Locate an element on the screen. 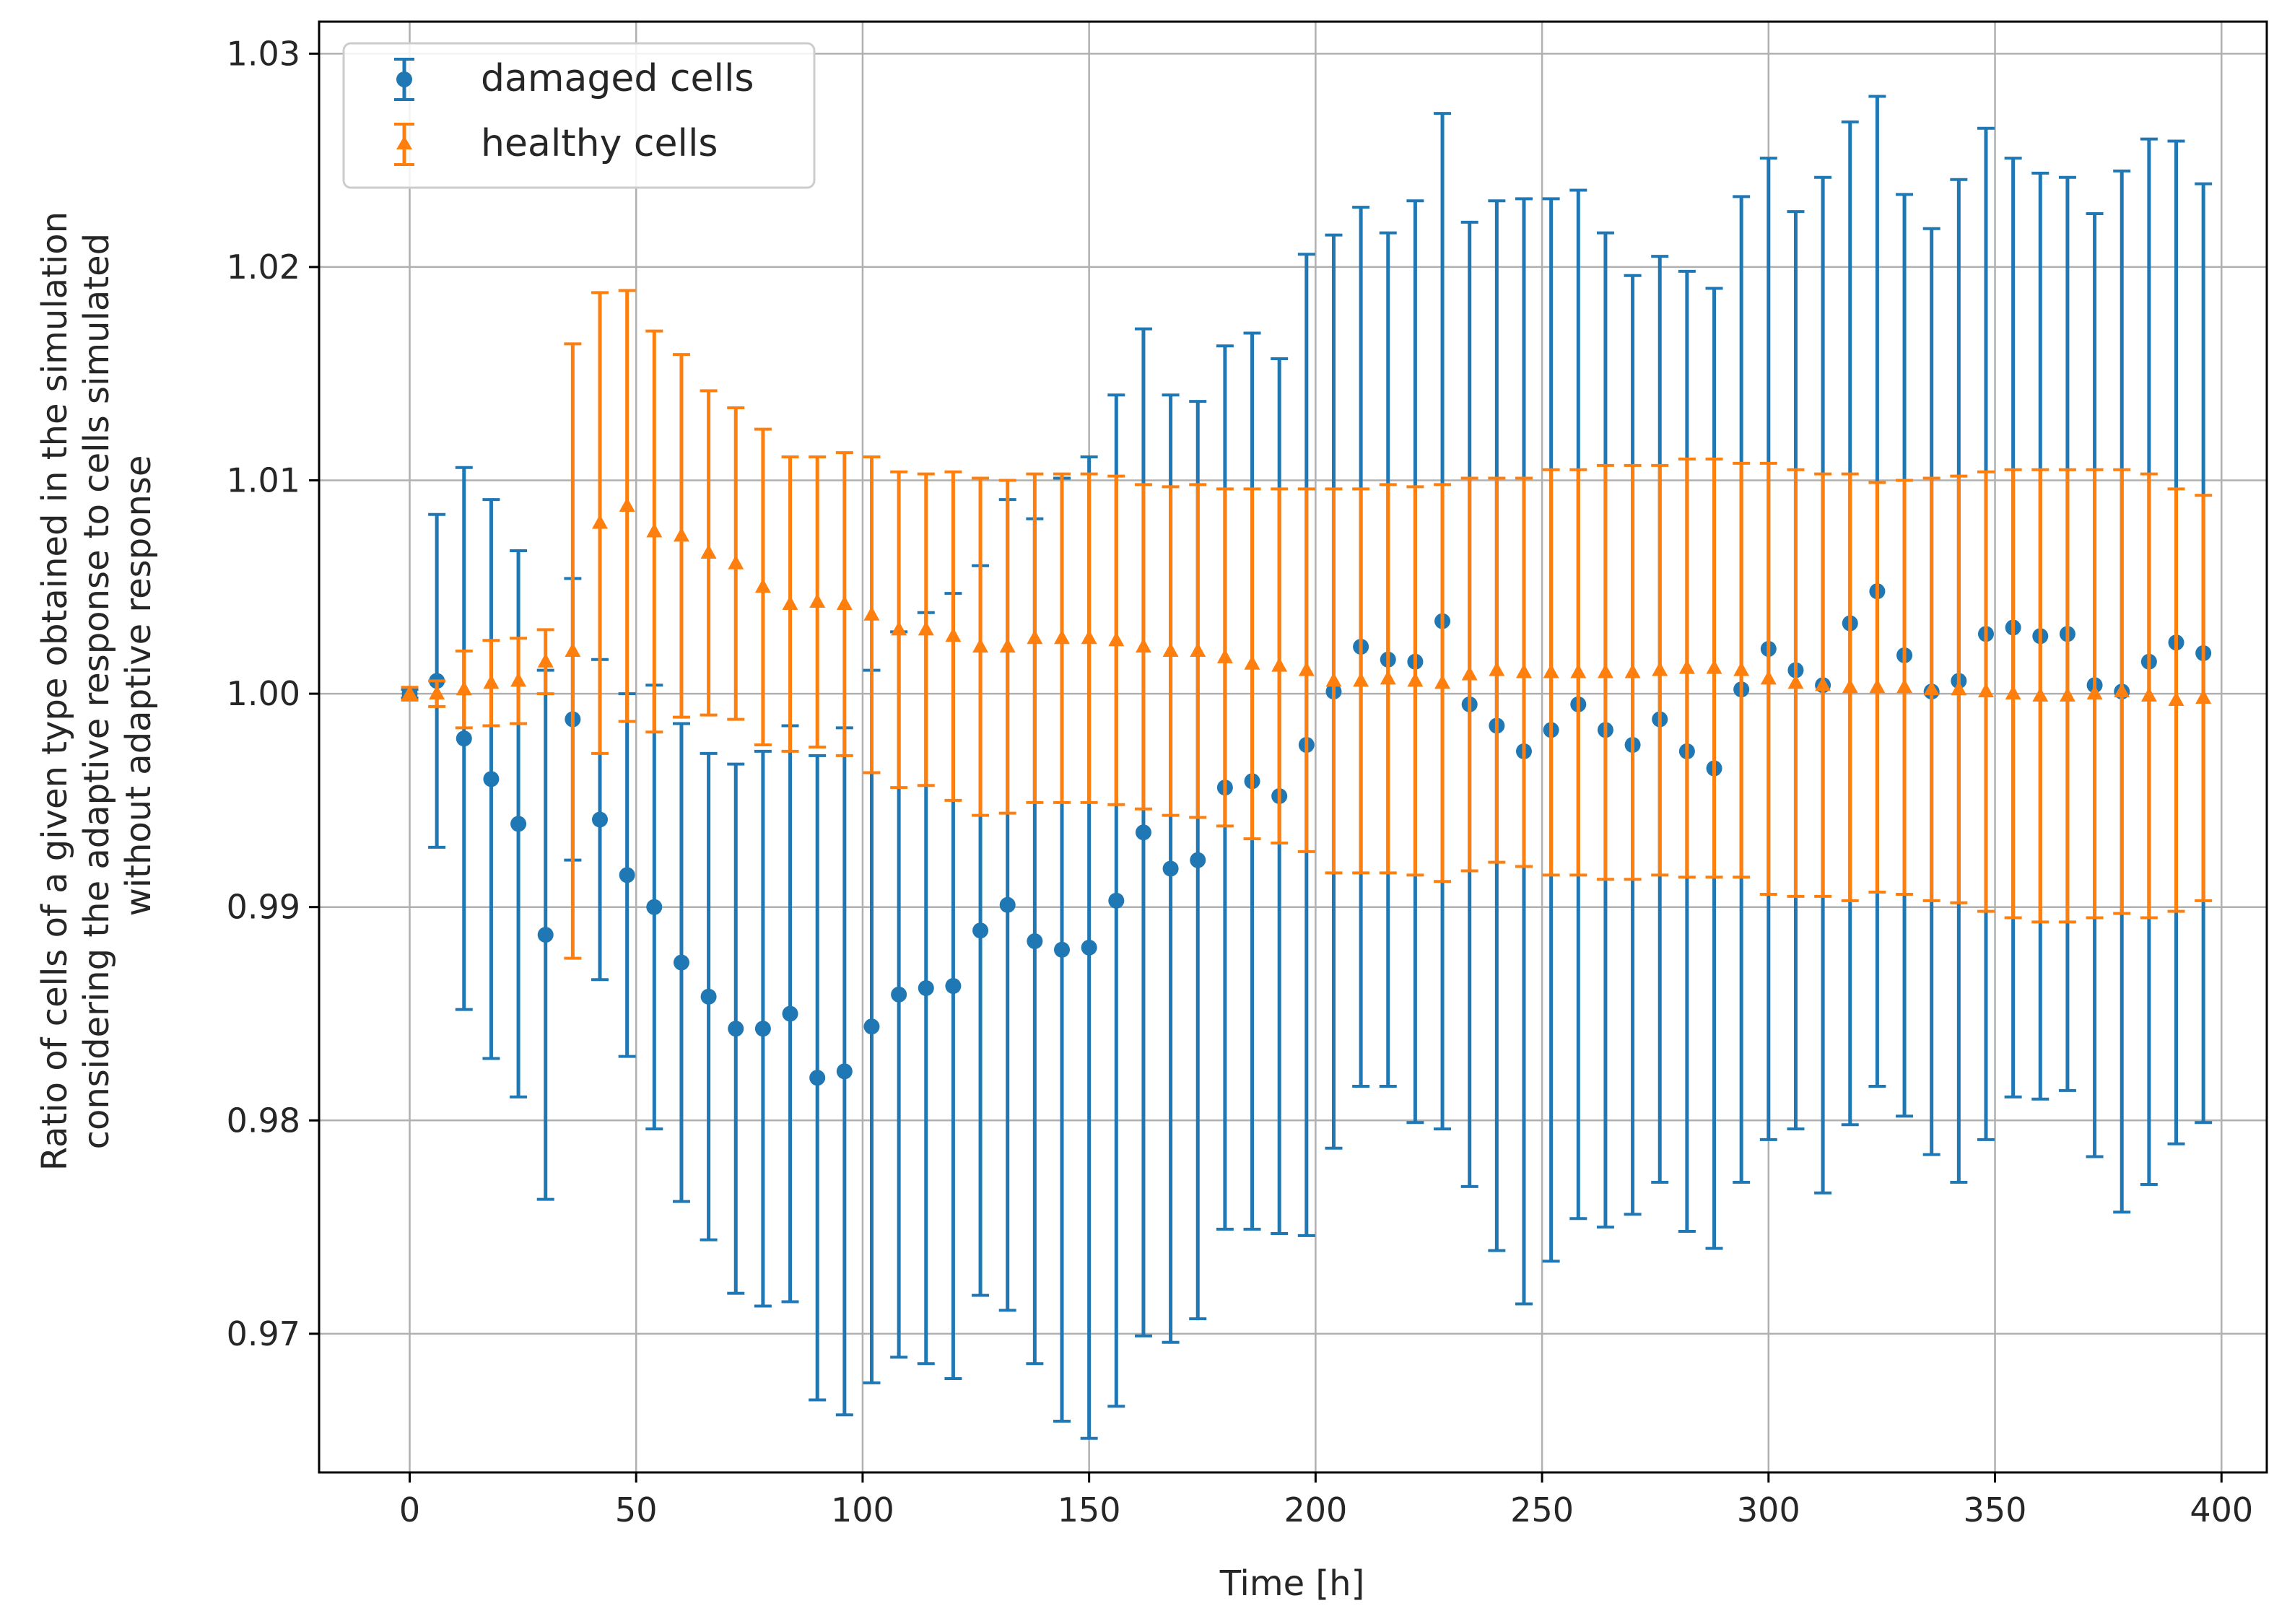 This screenshot has width=2287, height=1624. x-axis-label: Time [h] is located at coordinates (1292, 1583).